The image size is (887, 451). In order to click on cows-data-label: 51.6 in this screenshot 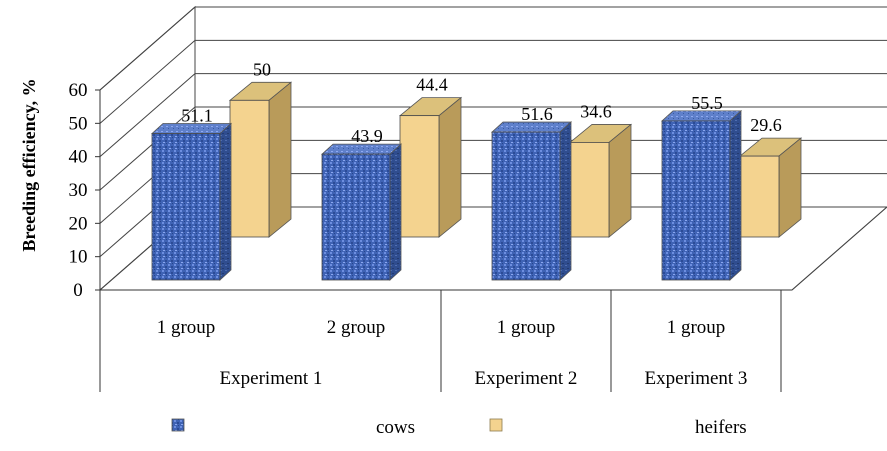, I will do `click(537, 114)`.